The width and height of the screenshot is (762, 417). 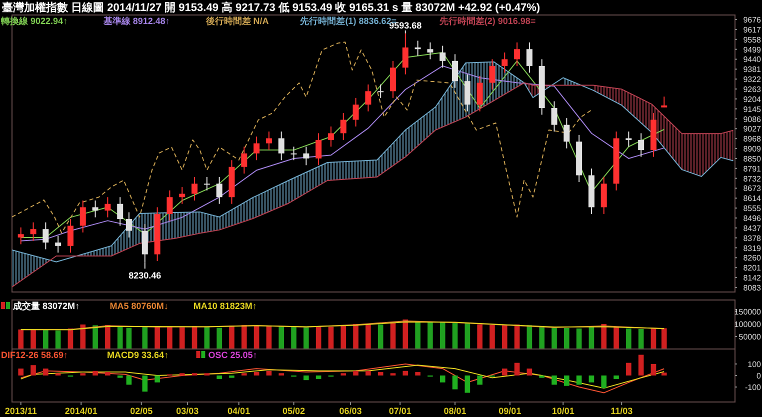 I want to click on x-tick-label: 2013/11, so click(x=20, y=411).